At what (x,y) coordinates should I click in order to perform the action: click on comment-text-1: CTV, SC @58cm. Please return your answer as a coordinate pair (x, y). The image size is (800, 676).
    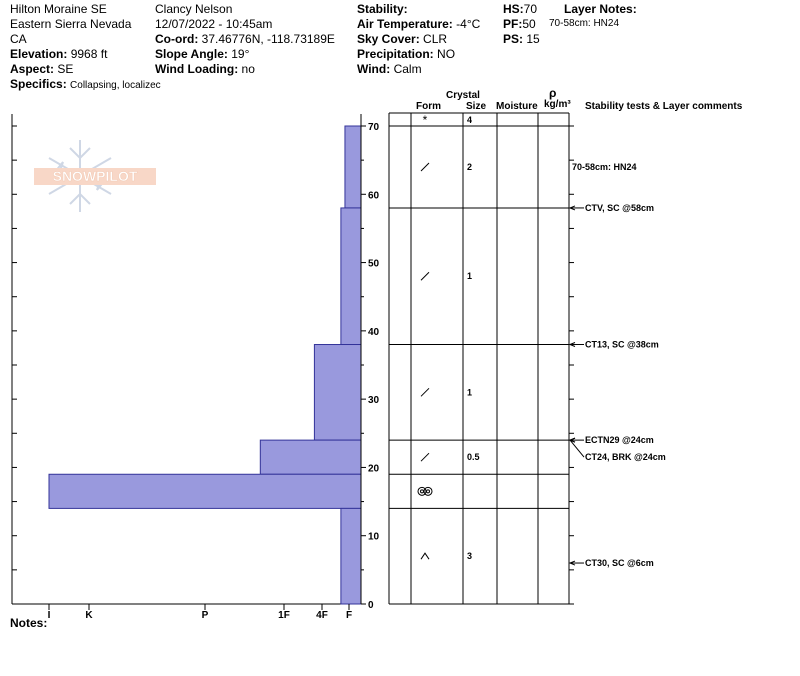
    Looking at the image, I should click on (619, 208).